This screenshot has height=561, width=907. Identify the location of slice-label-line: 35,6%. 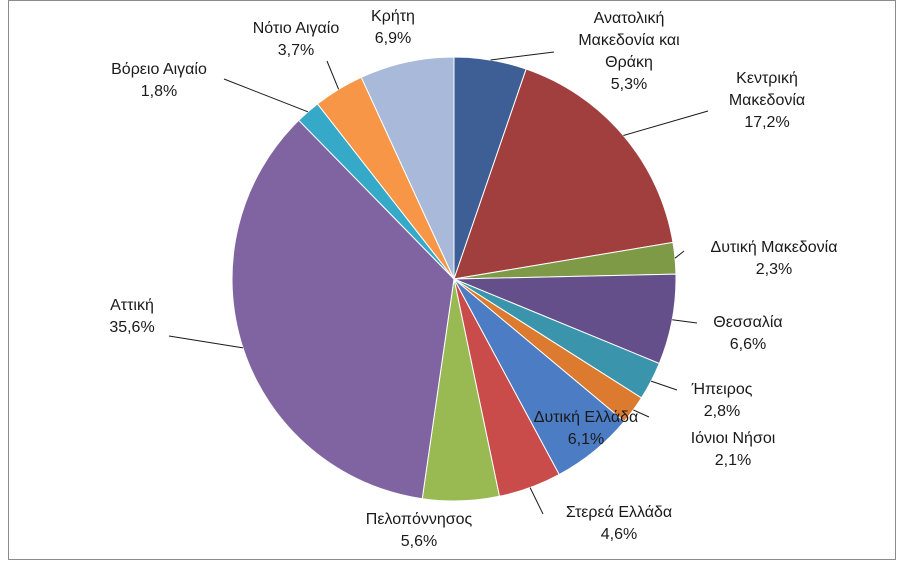
(131, 327).